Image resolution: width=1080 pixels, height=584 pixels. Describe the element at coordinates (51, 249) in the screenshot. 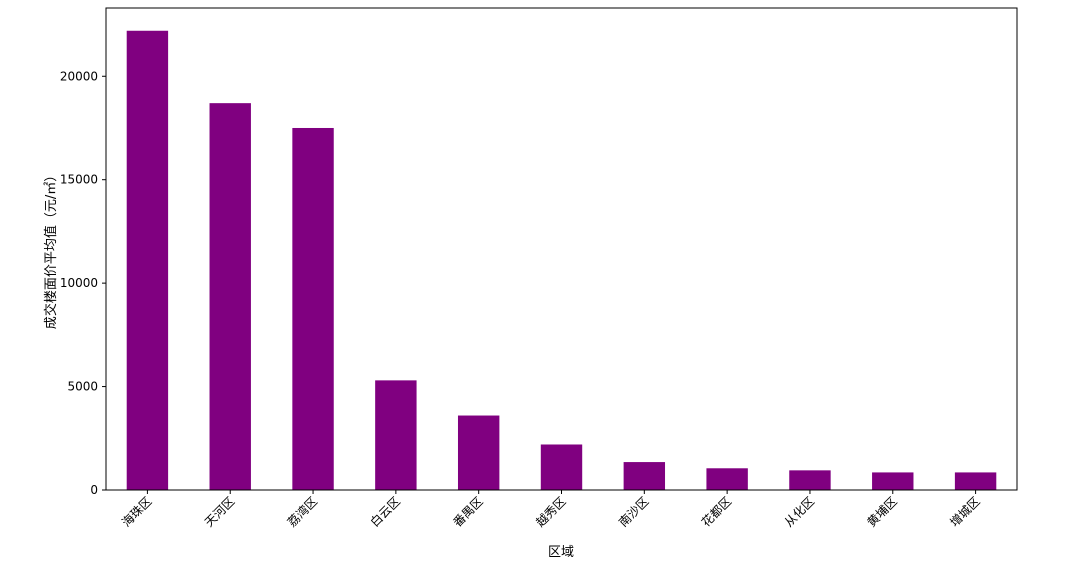

I see `y-axis-label: 成交楼面价平均值（元/㎡）` at that location.